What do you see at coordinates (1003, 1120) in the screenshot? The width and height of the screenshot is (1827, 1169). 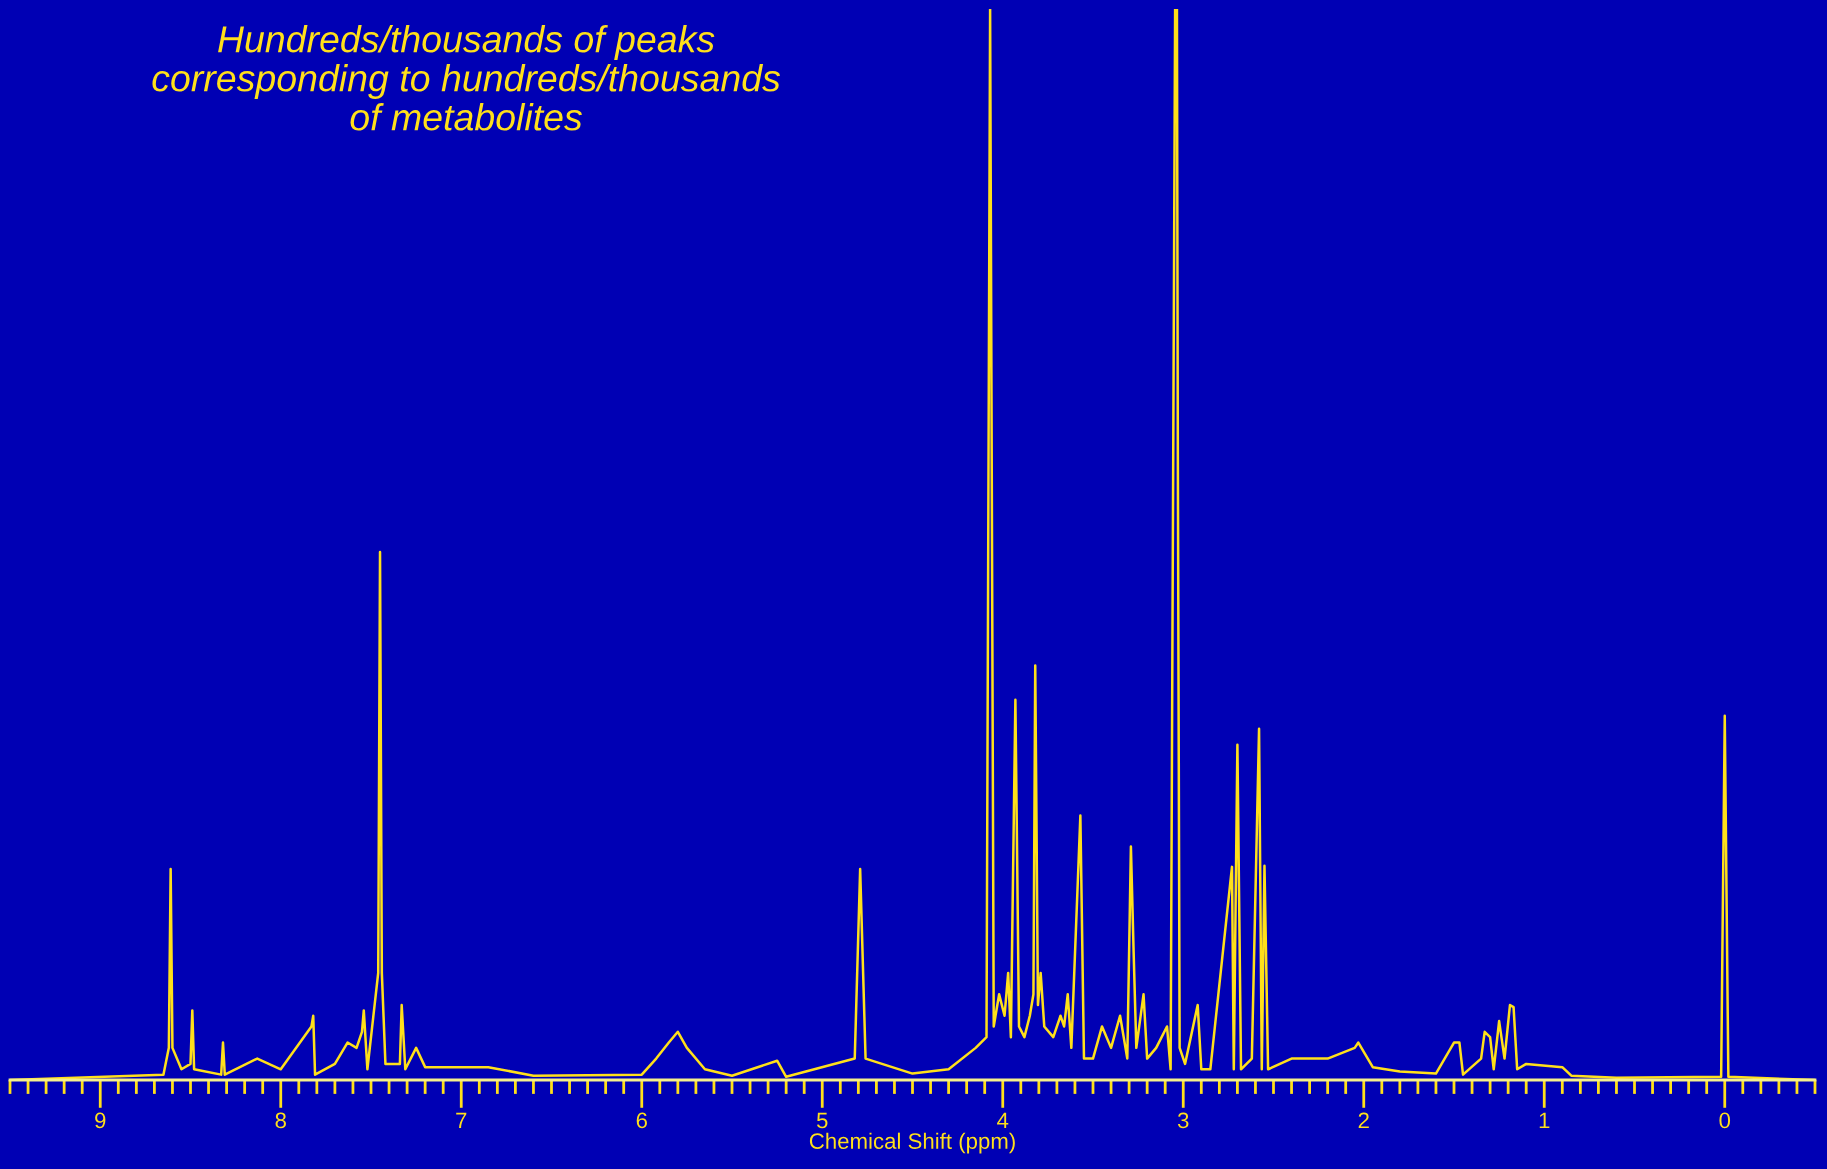 I see `x-tick-label: 4` at bounding box center [1003, 1120].